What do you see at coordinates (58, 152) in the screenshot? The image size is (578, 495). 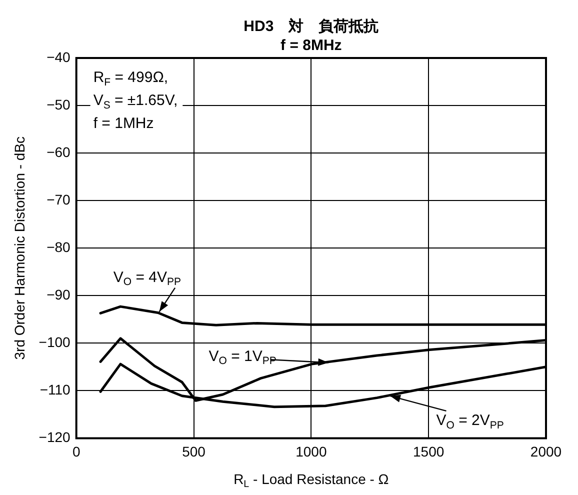 I see `y-tick-label: −60` at bounding box center [58, 152].